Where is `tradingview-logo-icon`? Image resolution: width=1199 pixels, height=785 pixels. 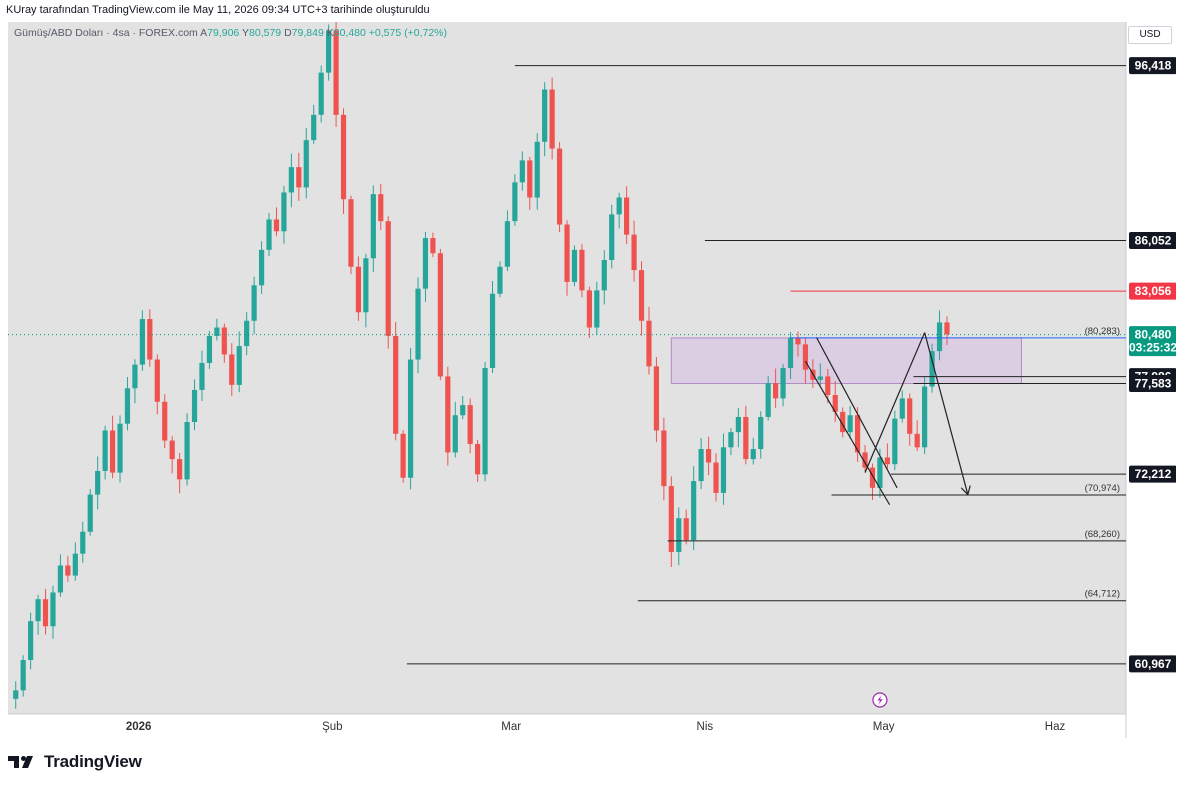
tradingview-logo-icon is located at coordinates (20, 762).